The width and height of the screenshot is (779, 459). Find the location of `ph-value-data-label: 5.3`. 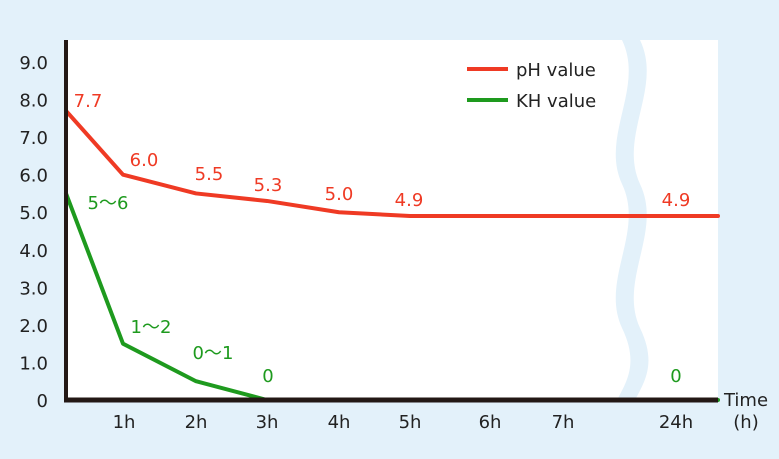

ph-value-data-label: 5.3 is located at coordinates (268, 185).